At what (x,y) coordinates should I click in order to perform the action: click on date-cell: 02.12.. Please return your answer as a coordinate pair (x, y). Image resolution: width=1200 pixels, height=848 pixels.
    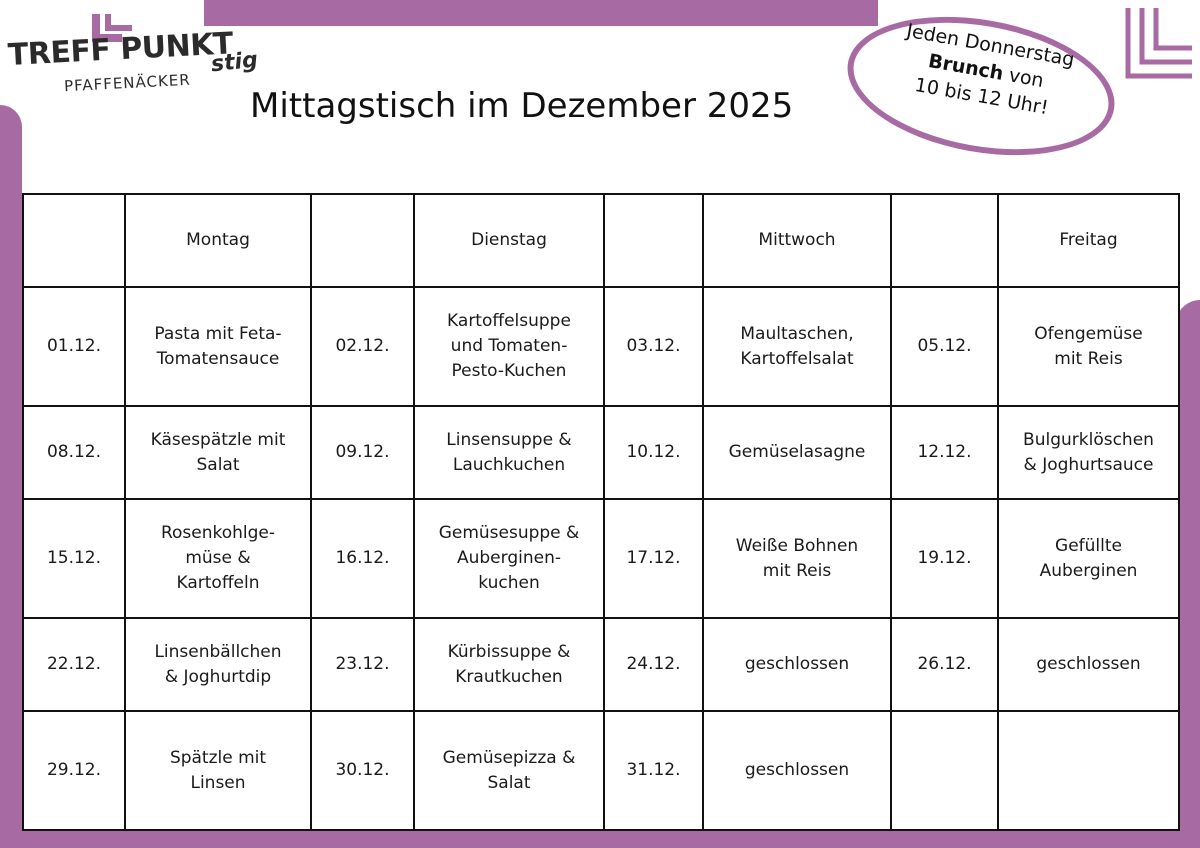
    Looking at the image, I should click on (362, 346).